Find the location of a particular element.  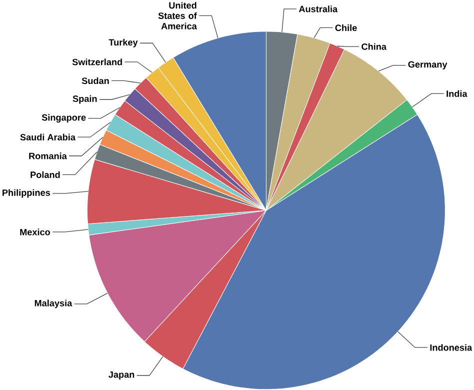

slice-label: Spain is located at coordinates (84, 99).